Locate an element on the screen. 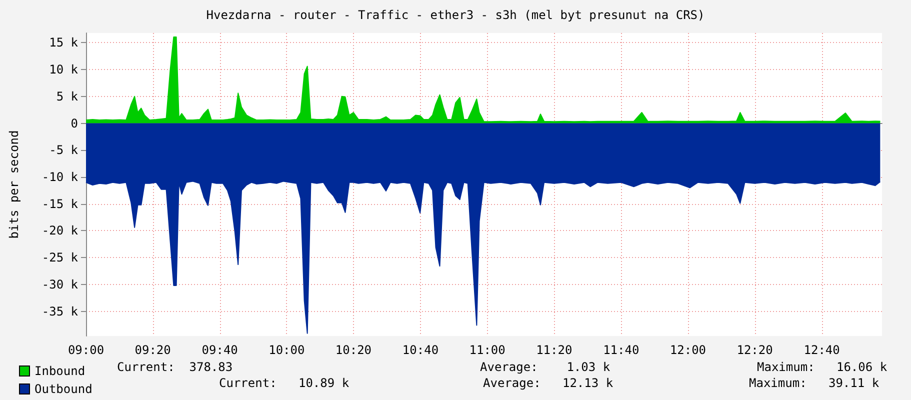 This screenshot has height=400, width=911. y-tick-label: 5 k is located at coordinates (67, 96).